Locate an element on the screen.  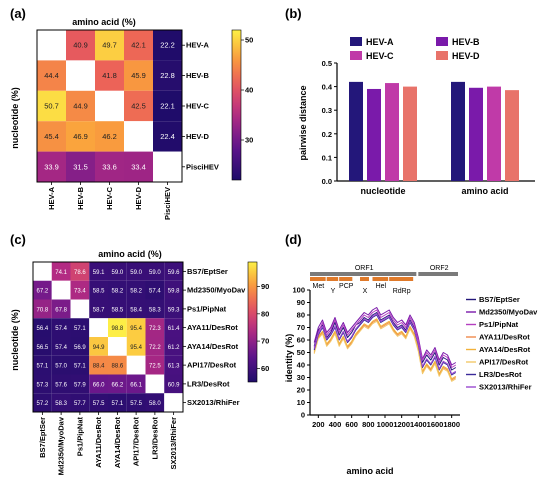
legend-label: API17/DesRot is located at coordinates (504, 362).